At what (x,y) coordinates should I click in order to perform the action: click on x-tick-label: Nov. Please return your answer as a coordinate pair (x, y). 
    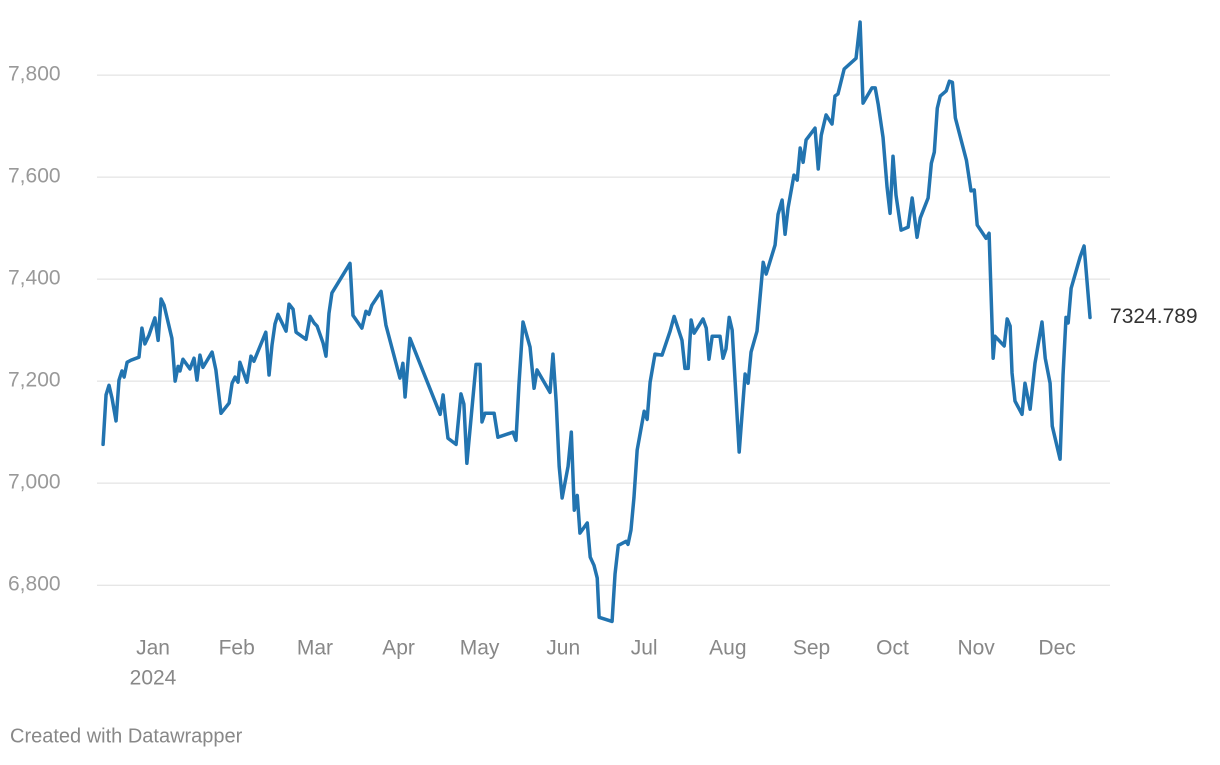
    Looking at the image, I should click on (976, 648).